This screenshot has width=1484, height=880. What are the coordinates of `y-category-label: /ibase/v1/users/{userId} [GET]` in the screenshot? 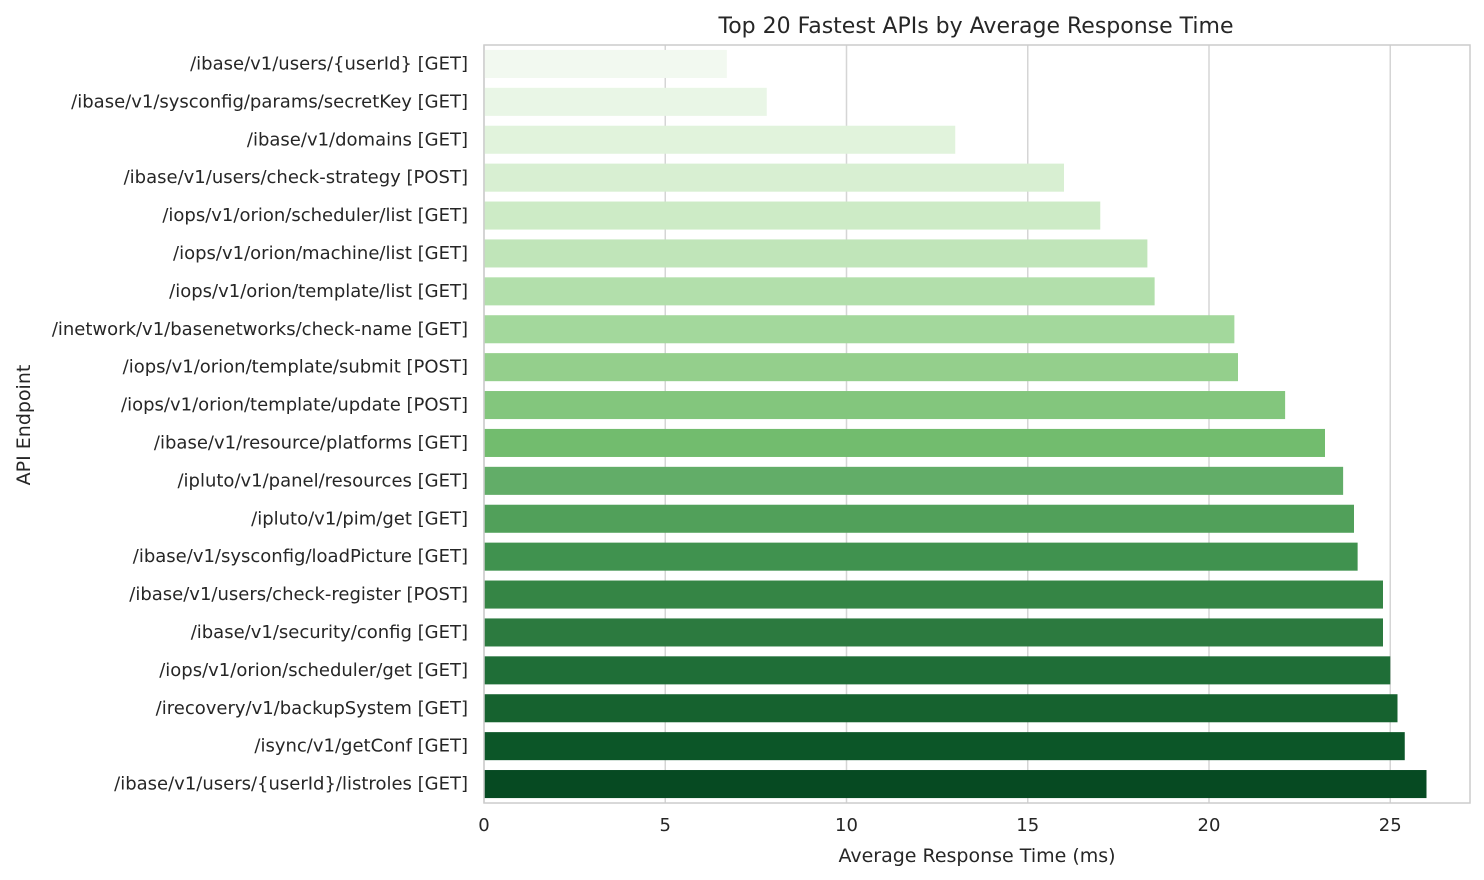 It's located at (329, 63).